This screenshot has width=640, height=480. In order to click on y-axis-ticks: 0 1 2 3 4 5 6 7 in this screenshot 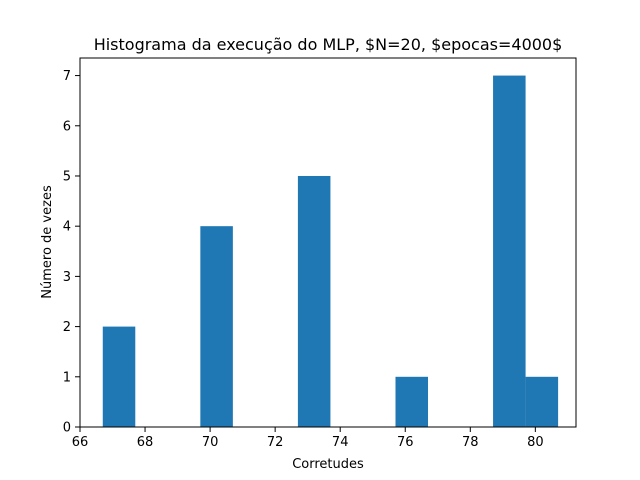, I will do `click(71, 252)`.